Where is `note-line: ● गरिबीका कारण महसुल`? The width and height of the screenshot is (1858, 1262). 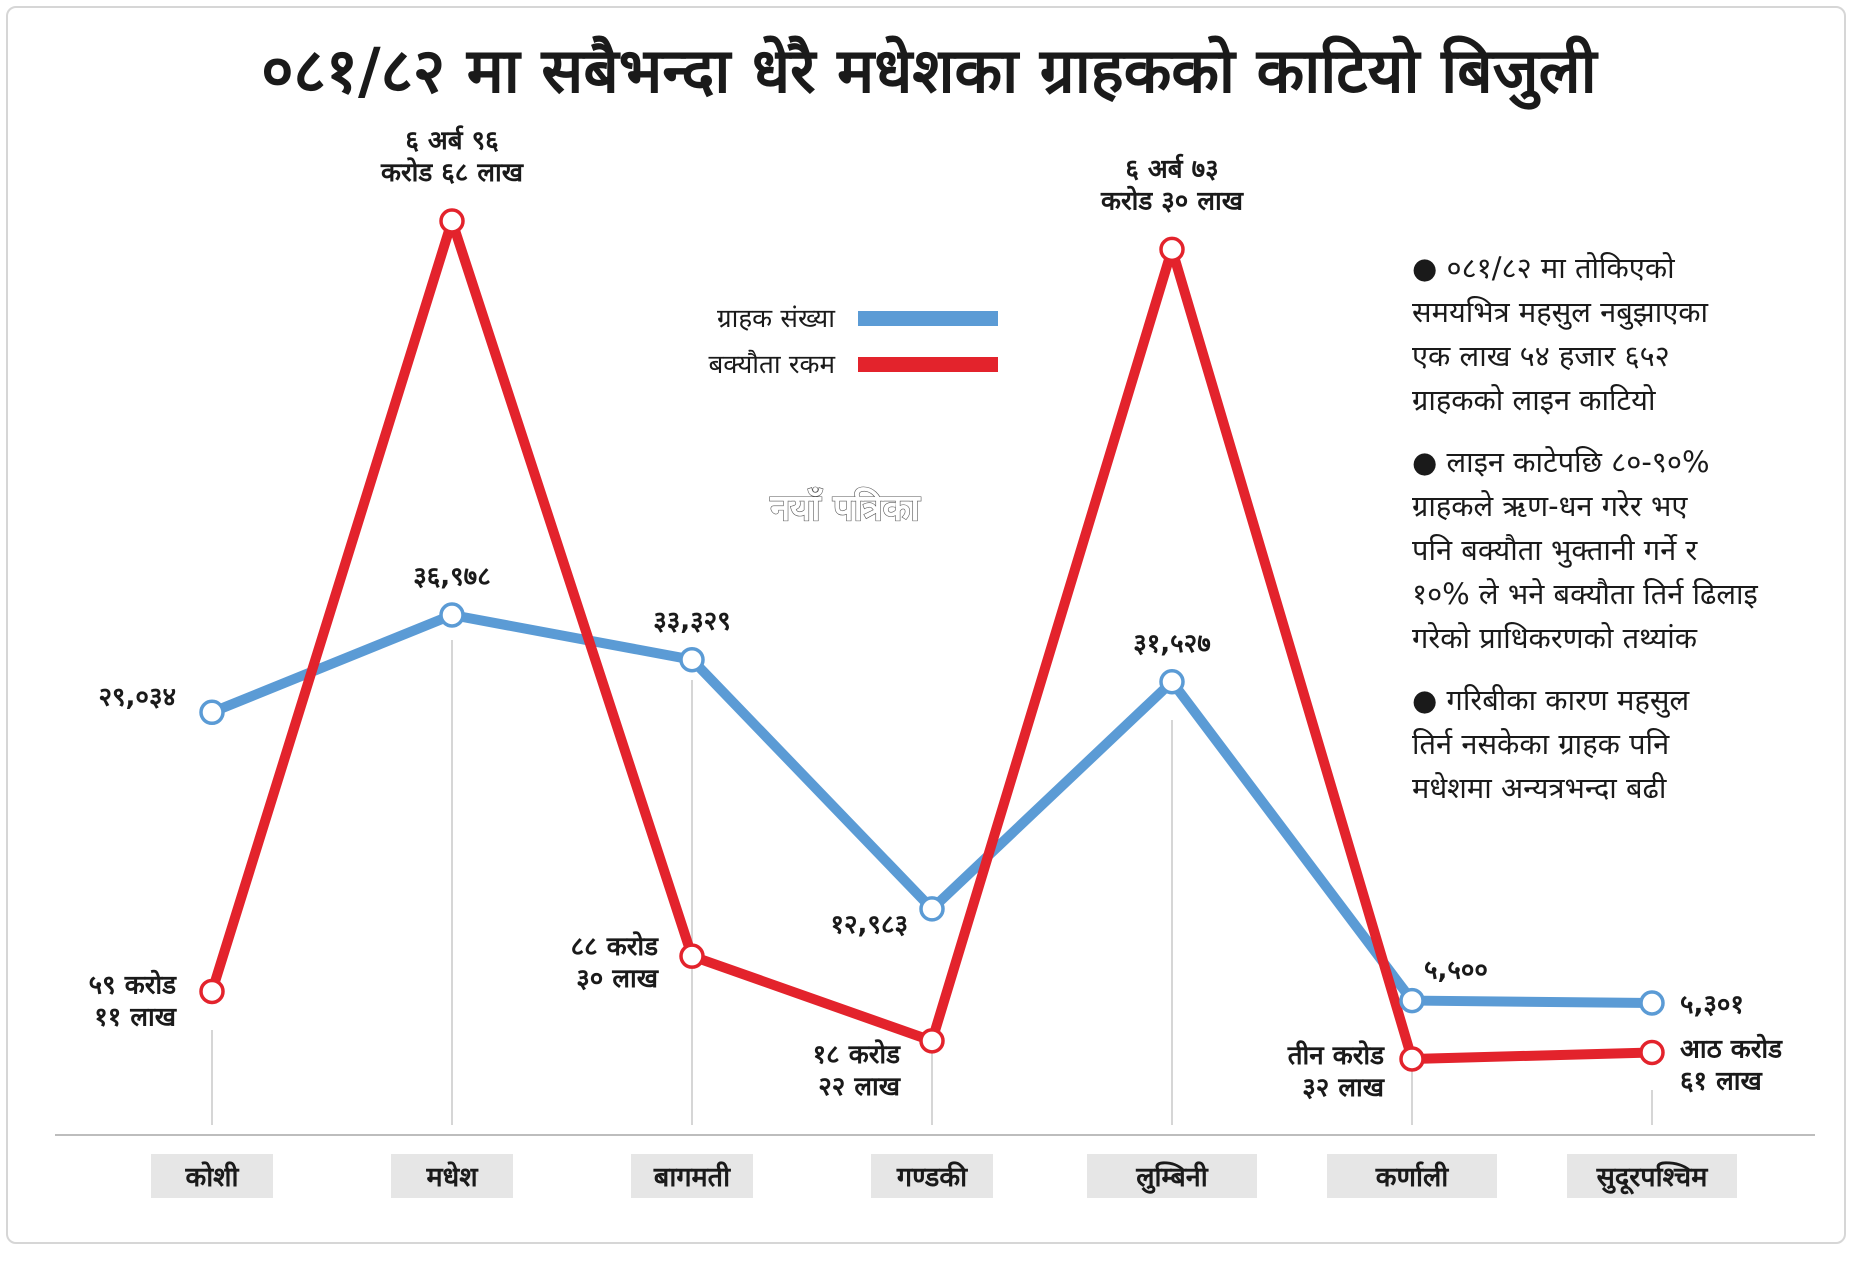 note-line: ● गरिबीका कारण महसुल is located at coordinates (1551, 700).